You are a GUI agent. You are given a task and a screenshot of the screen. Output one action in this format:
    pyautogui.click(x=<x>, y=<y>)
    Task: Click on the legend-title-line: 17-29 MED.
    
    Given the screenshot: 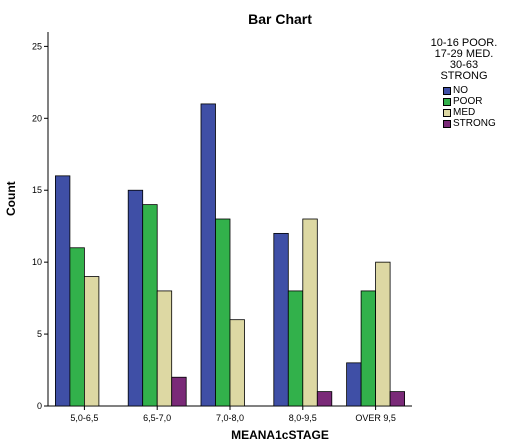 What is the action you would take?
    pyautogui.click(x=464, y=54)
    